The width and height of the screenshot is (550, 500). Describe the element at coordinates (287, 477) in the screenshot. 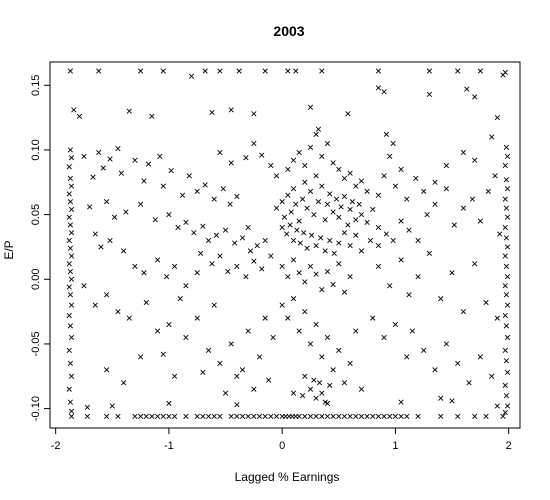

I see `x-axis-label: Lagged % Earnings` at that location.